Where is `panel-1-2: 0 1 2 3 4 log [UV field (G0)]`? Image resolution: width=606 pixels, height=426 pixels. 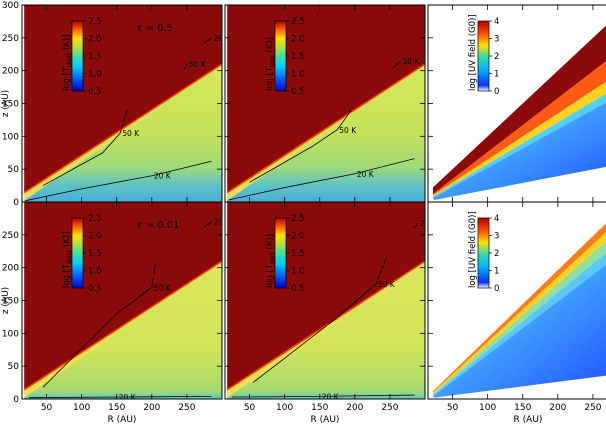
panel-1-2: 0 1 2 3 4 log [UV field (G0)] is located at coordinates (516, 300).